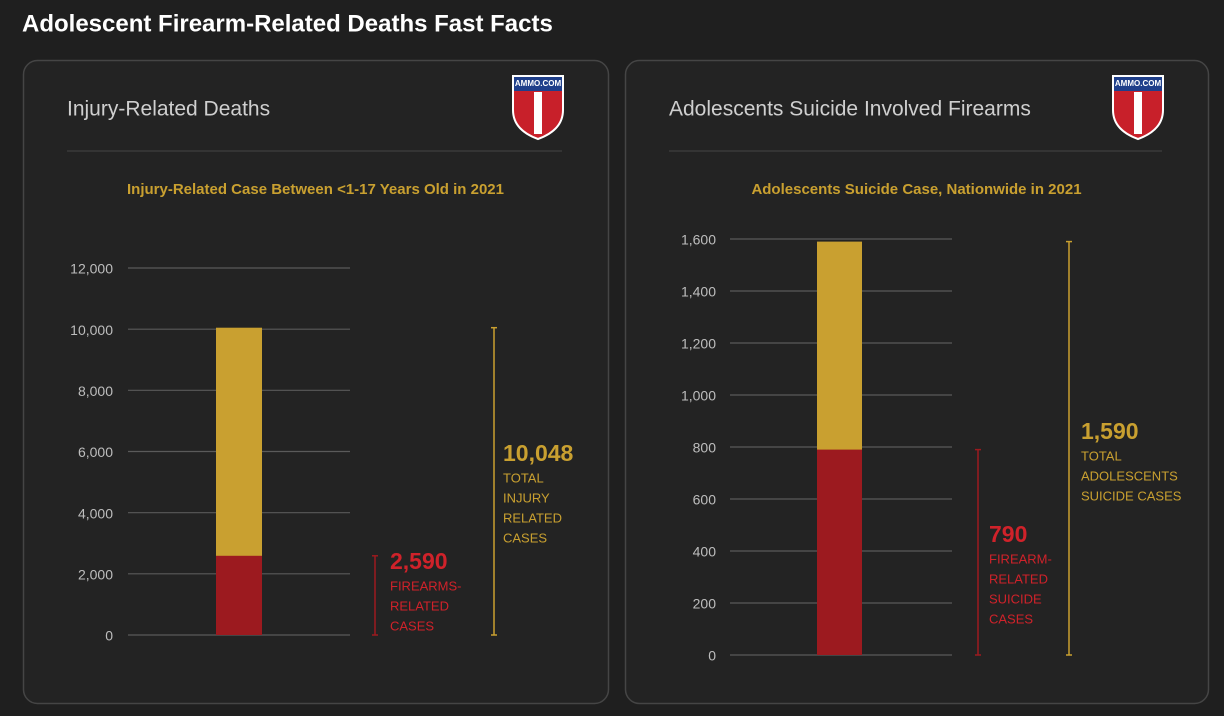 The image size is (1224, 716). What do you see at coordinates (91, 330) in the screenshot?
I see `y-tick-label: 10,000` at bounding box center [91, 330].